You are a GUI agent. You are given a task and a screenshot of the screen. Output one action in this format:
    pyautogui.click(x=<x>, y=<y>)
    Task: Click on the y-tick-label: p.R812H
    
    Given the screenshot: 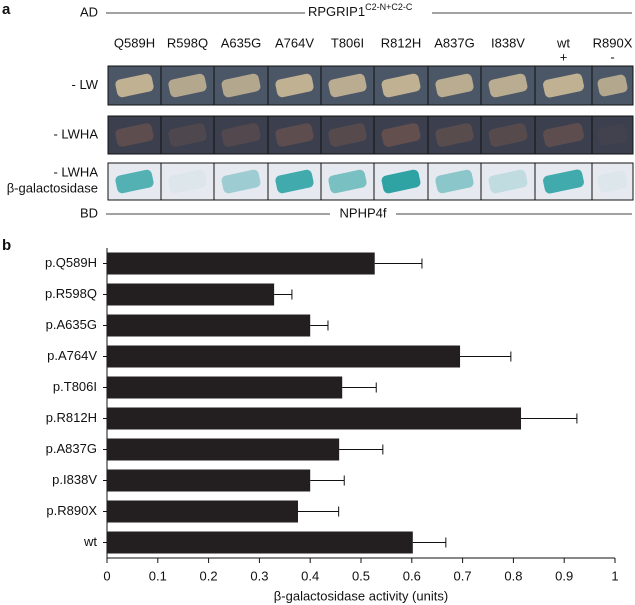 What is the action you would take?
    pyautogui.click(x=71, y=417)
    